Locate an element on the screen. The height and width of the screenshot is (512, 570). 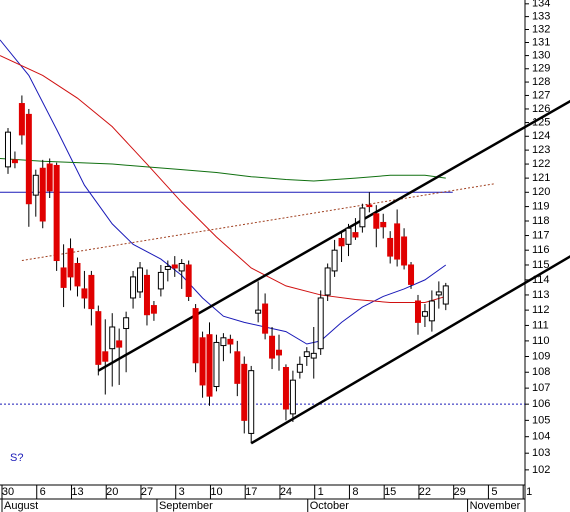
y-tick-label: 107 is located at coordinates (541, 388).